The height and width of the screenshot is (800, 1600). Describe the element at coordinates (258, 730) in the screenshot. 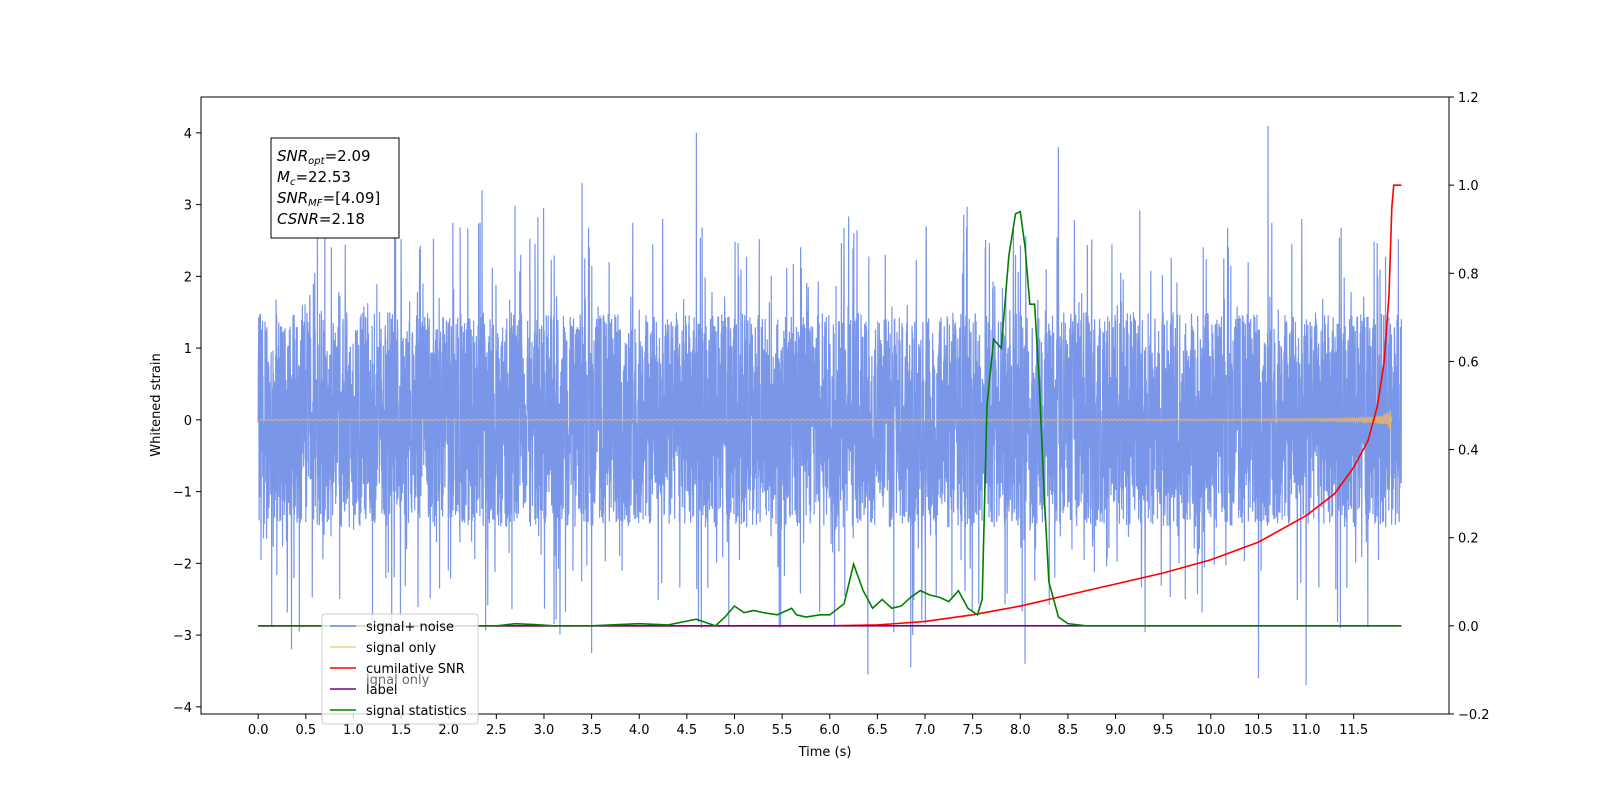

I see `x-tick-label: 0.0` at that location.